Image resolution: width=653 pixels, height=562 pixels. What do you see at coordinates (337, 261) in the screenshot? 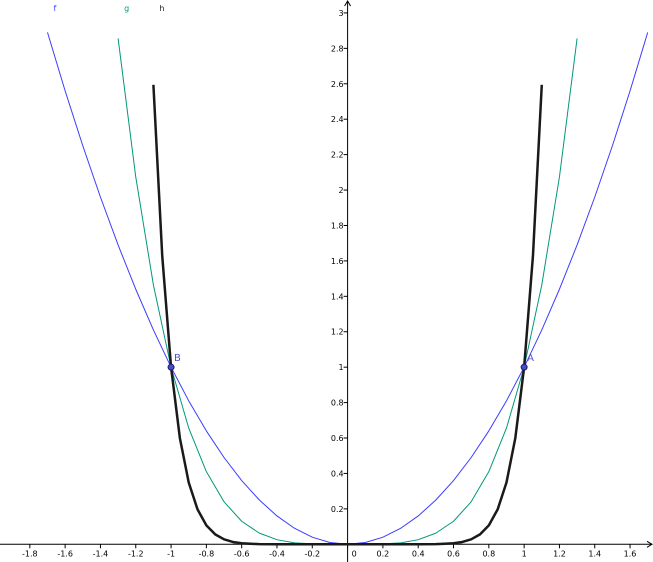
I see `y-tick-label: 1.6` at bounding box center [337, 261].